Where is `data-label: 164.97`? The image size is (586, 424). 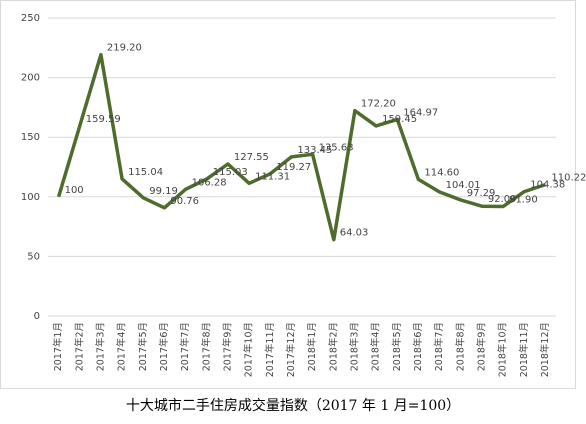
data-label: 164.97 is located at coordinates (420, 112).